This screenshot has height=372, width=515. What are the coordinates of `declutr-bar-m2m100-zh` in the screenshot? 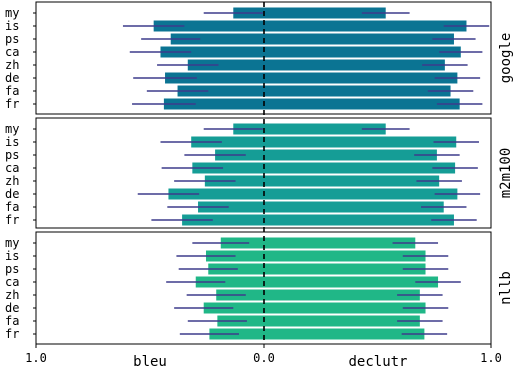 It's located at (352, 181).